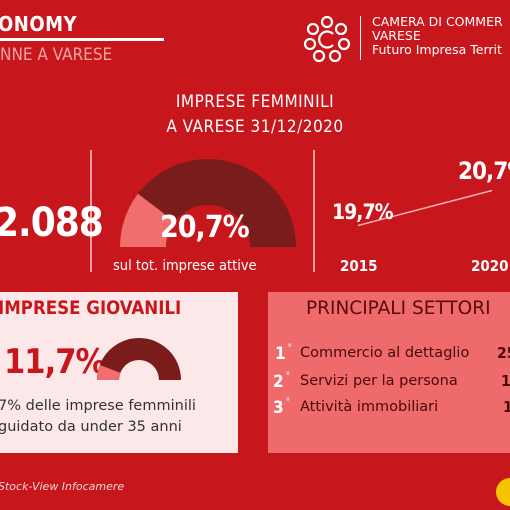  I want to click on organization-line3: Futuro Impresa Territ, so click(437, 49).